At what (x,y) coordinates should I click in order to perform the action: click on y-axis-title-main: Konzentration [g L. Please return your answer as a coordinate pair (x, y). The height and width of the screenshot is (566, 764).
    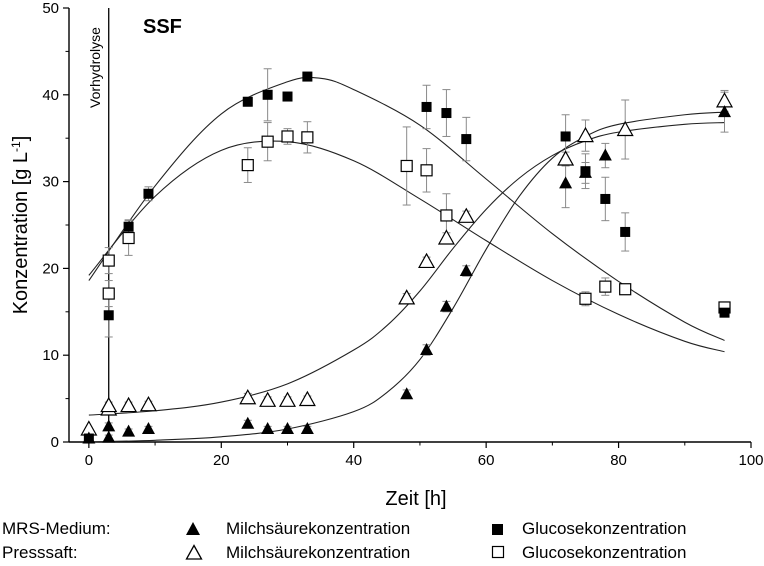
    Looking at the image, I should click on (21, 233).